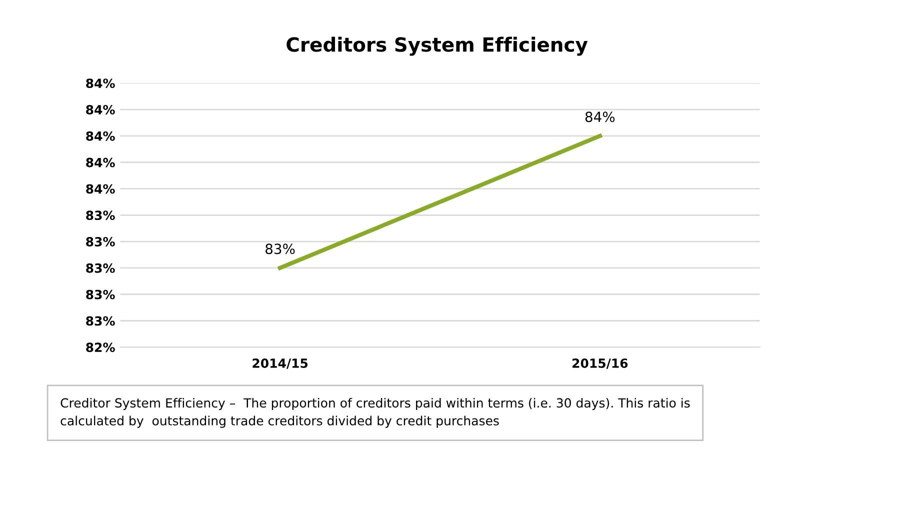 The height and width of the screenshot is (526, 910). What do you see at coordinates (437, 46) in the screenshot?
I see `chart-title: Creditors System Efficiency` at bounding box center [437, 46].